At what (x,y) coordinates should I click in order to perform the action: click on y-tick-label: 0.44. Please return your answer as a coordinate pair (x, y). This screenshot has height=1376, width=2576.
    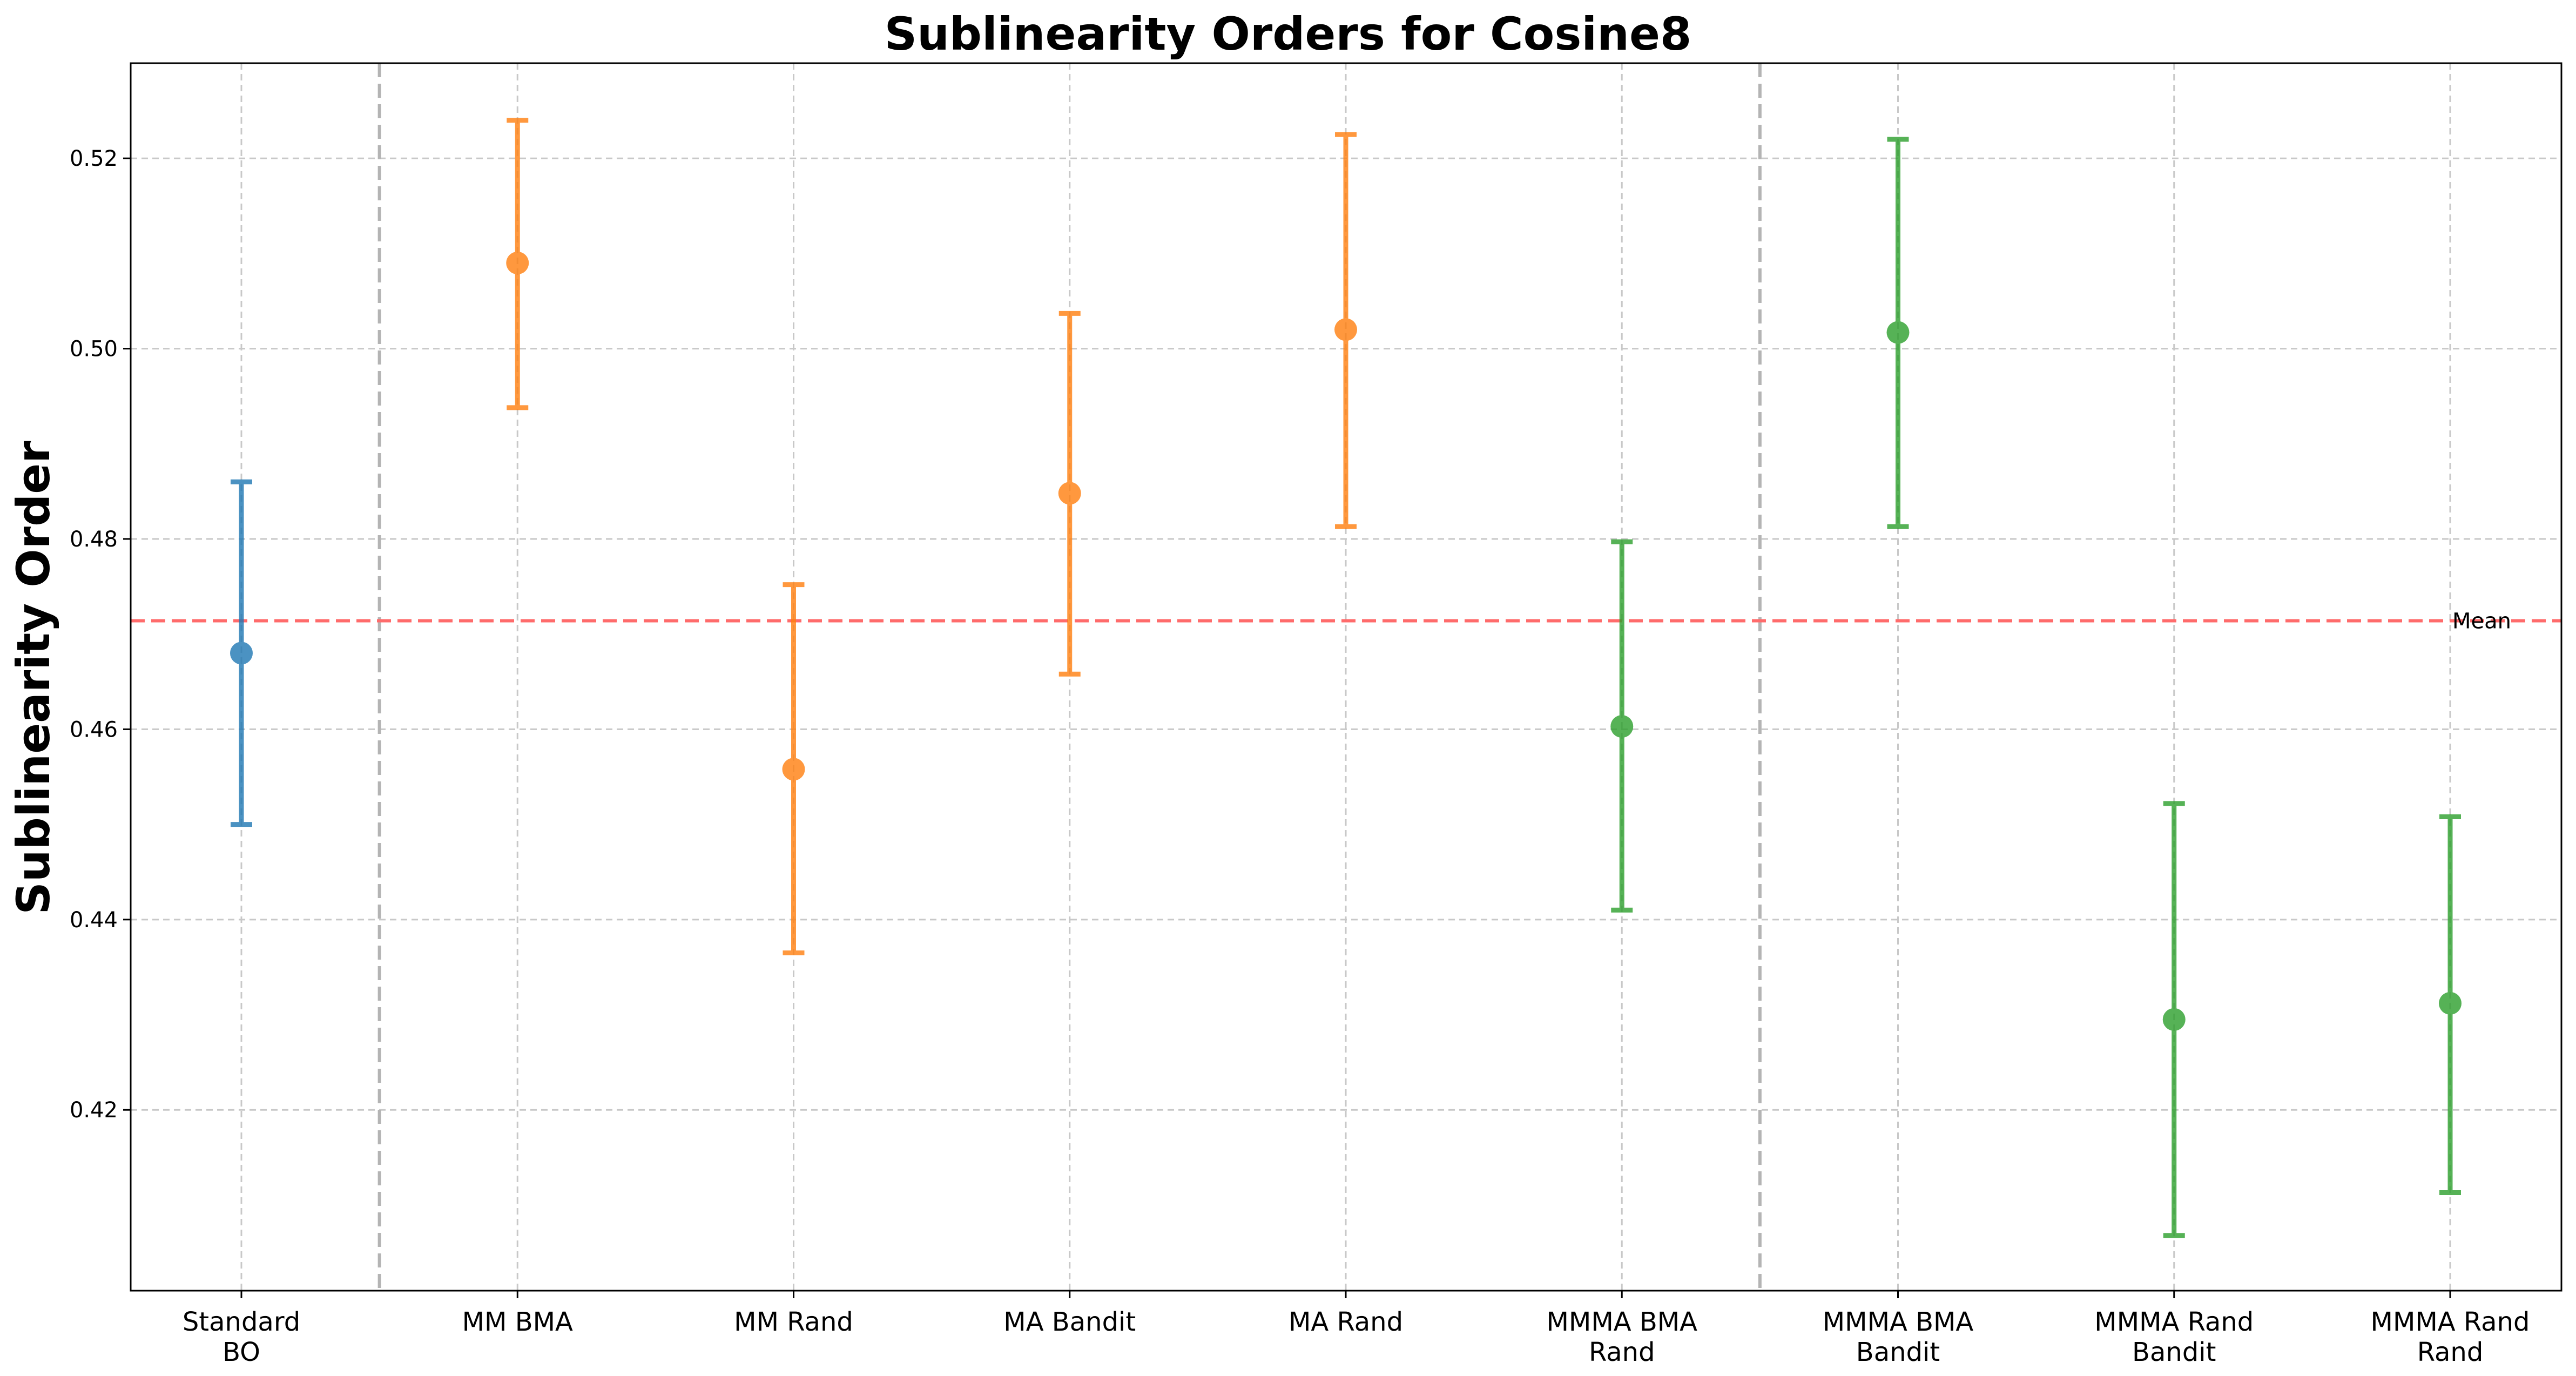
    Looking at the image, I should click on (94, 920).